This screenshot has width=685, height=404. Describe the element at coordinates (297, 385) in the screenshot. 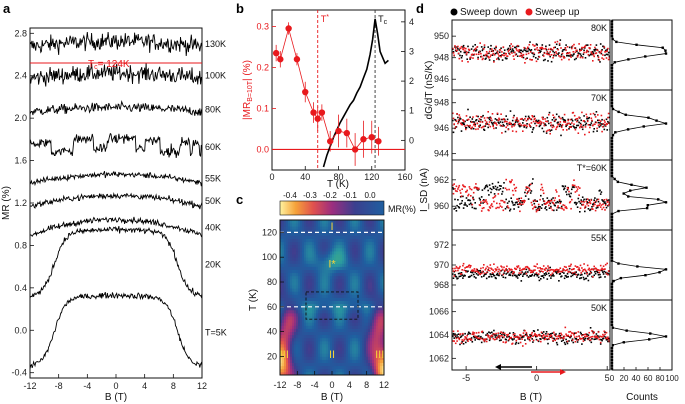

I see `x-tick-label: -8` at that location.